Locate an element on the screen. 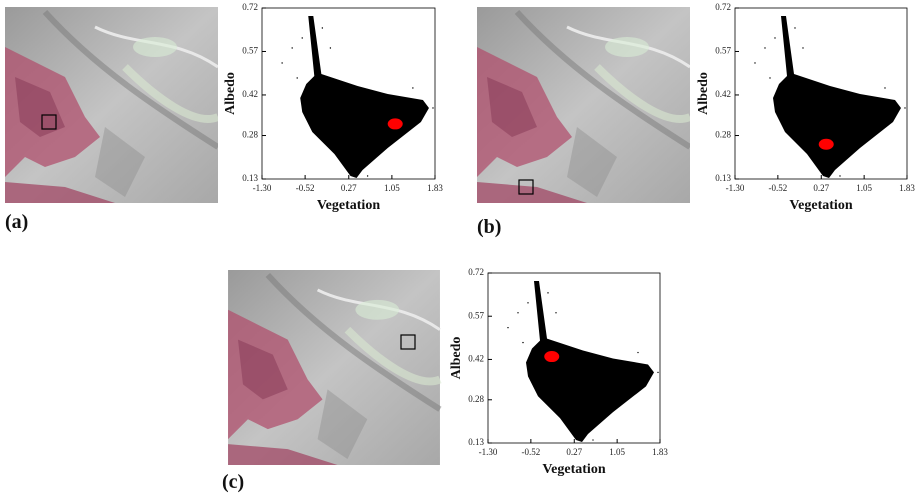 Image resolution: width=920 pixels, height=497 pixels. panel-label: (c) is located at coordinates (233, 482).